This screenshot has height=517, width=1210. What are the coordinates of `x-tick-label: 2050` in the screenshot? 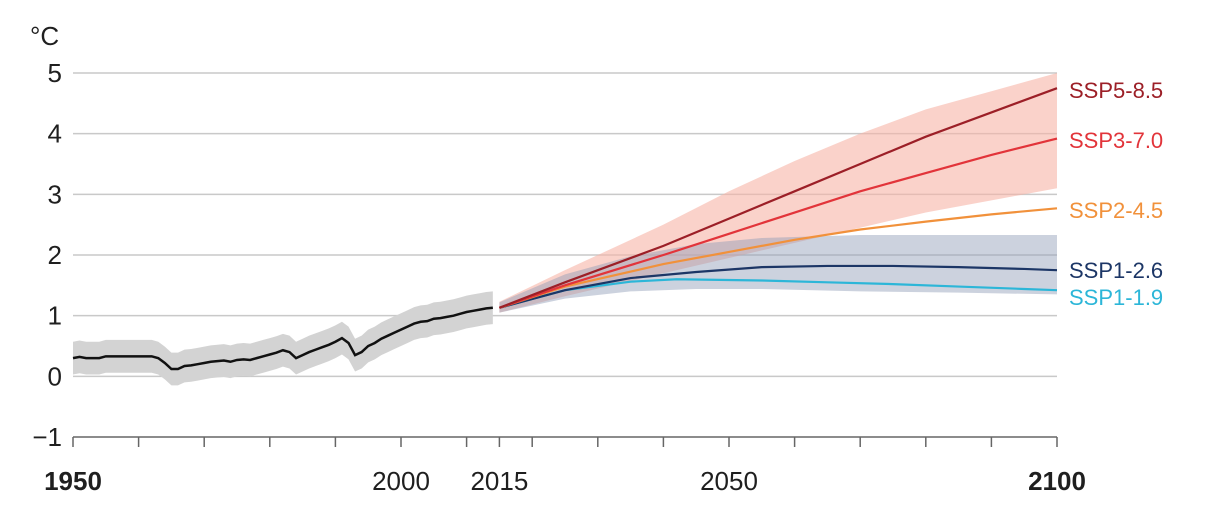 It's located at (729, 481).